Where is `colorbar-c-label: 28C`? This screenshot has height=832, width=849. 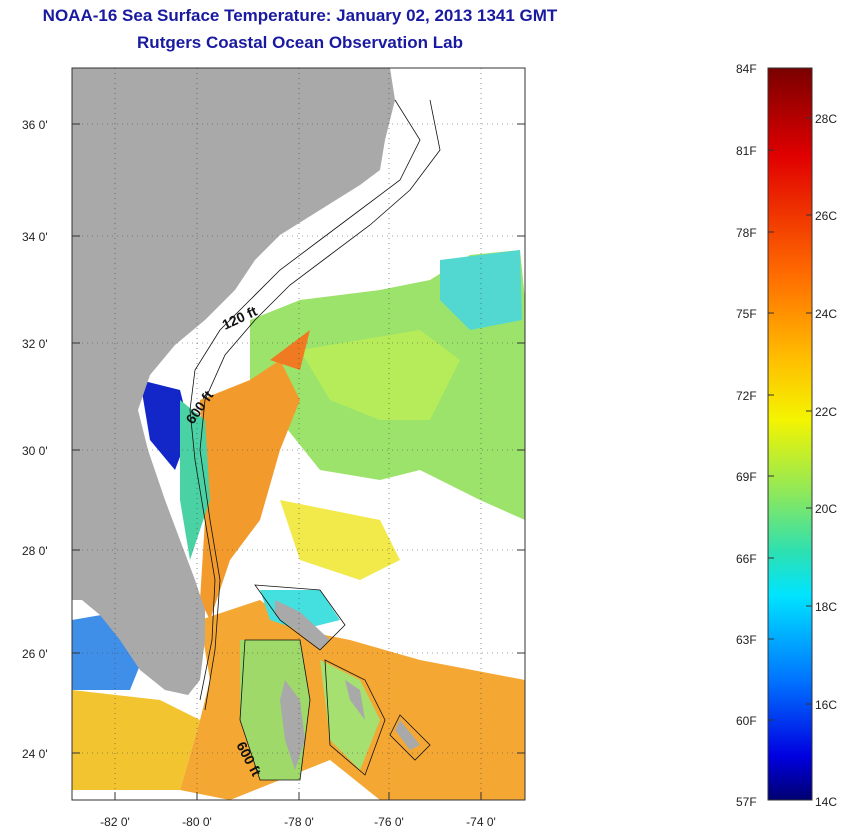
colorbar-c-label: 28C is located at coordinates (826, 119).